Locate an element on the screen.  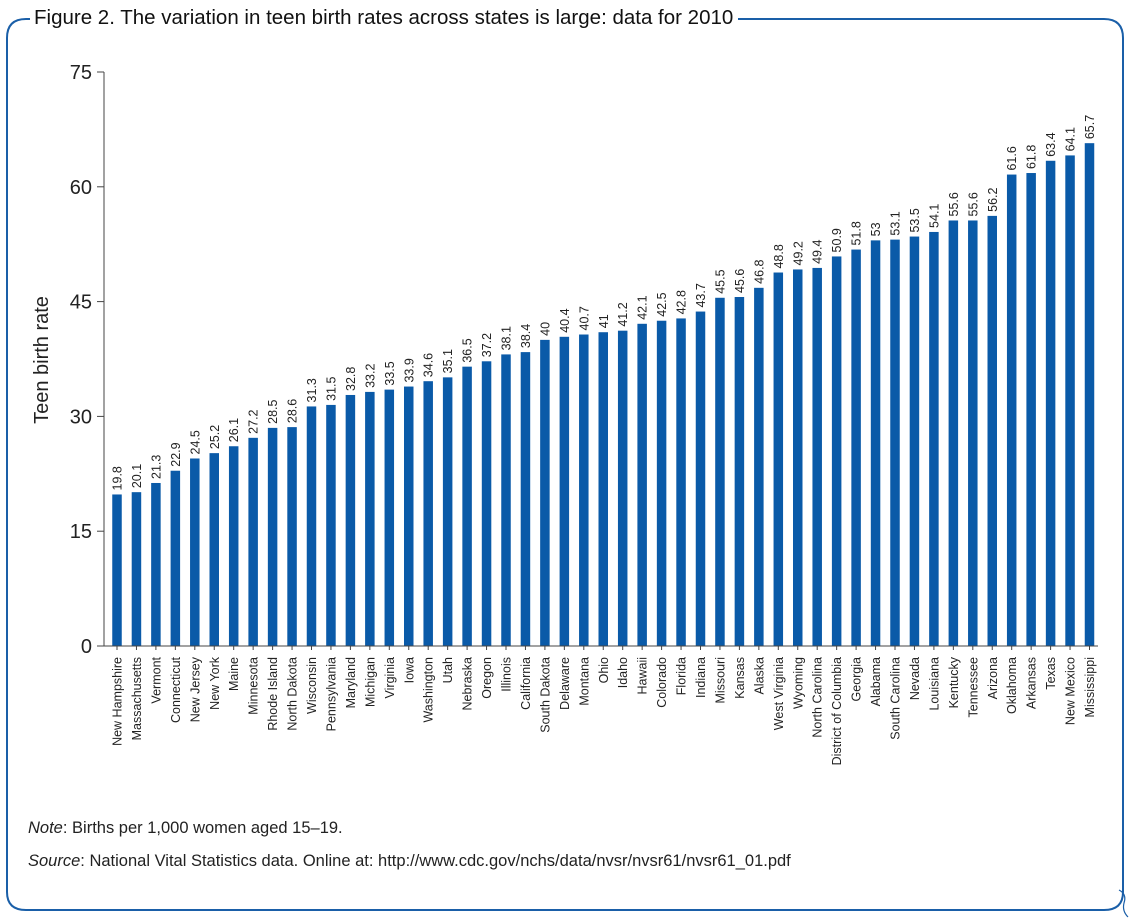
bar-value-label: 19.8 is located at coordinates (118, 478).